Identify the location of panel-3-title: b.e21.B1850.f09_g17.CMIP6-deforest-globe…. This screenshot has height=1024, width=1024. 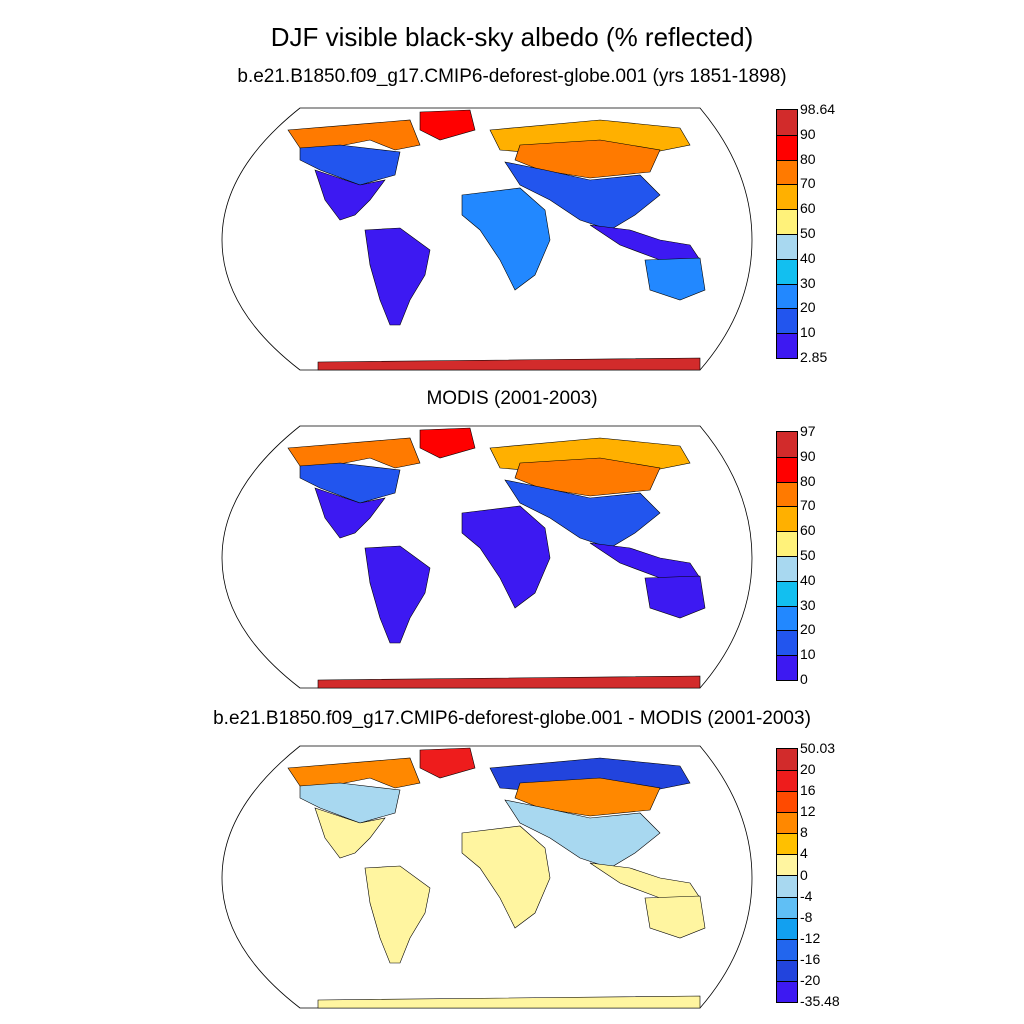
(512, 718).